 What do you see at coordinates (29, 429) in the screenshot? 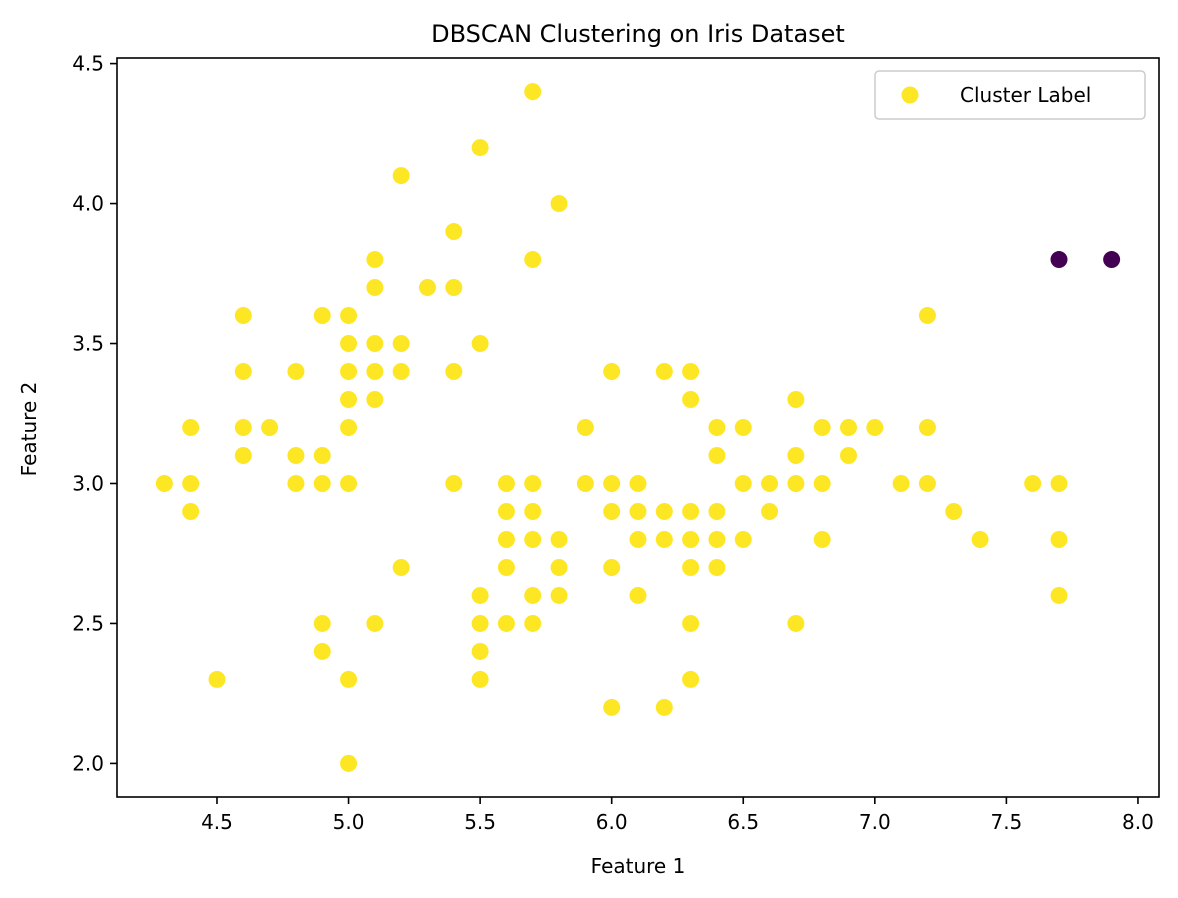
I see `y-axis-label: Feature 2` at bounding box center [29, 429].